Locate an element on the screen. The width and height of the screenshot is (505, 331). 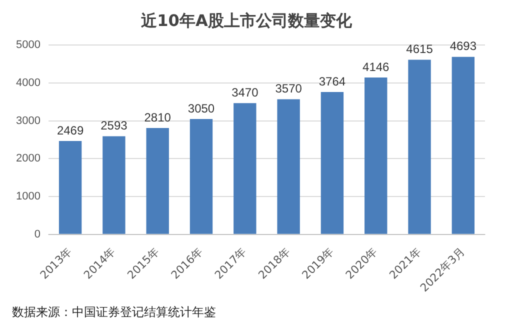
y-tick-label: 2000 is located at coordinates (28, 158).